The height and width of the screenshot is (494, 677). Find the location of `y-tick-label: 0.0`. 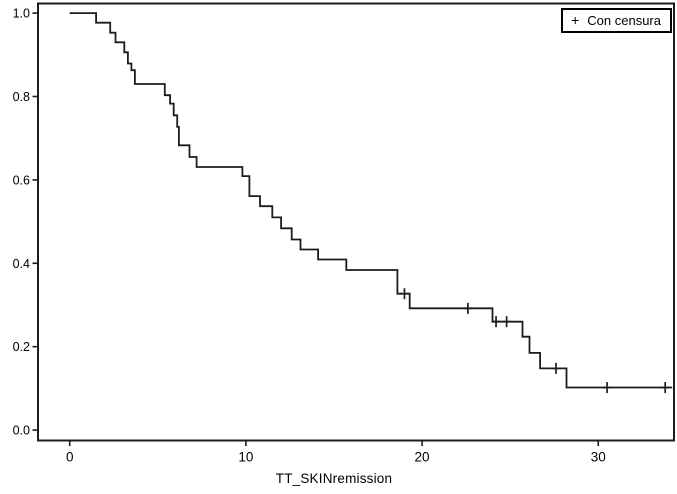

y-tick-label: 0.0 is located at coordinates (21, 431).